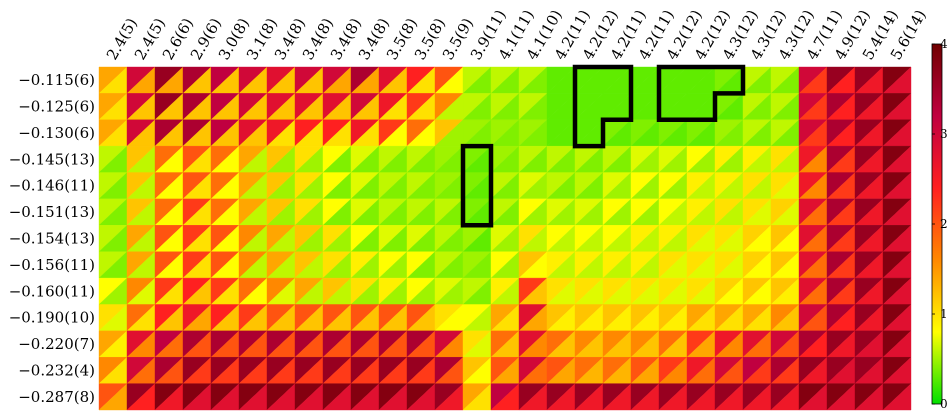 The image size is (948, 413). I want to click on y-tick-label: −0.160(11), so click(52, 291).